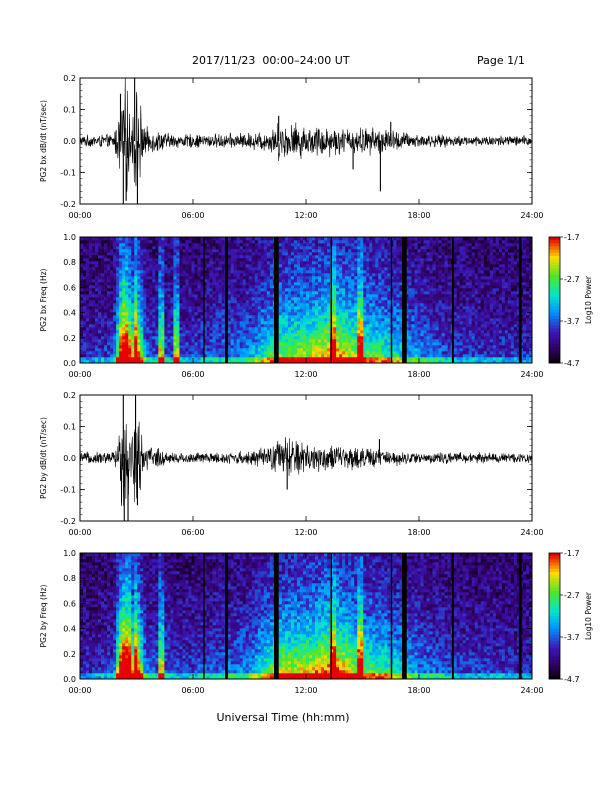 This screenshot has width=612, height=792. What do you see at coordinates (43, 141) in the screenshot?
I see `y-axis-title: PG2 bx dB/dt (nT/sec)` at bounding box center [43, 141].